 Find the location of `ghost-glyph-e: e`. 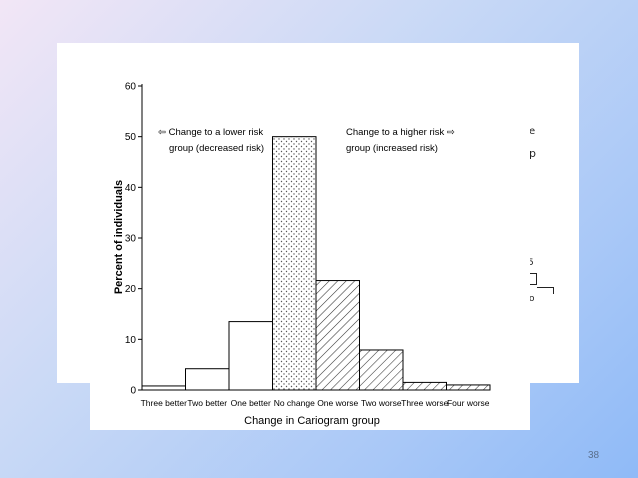

ghost-glyph-e: e is located at coordinates (532, 131).